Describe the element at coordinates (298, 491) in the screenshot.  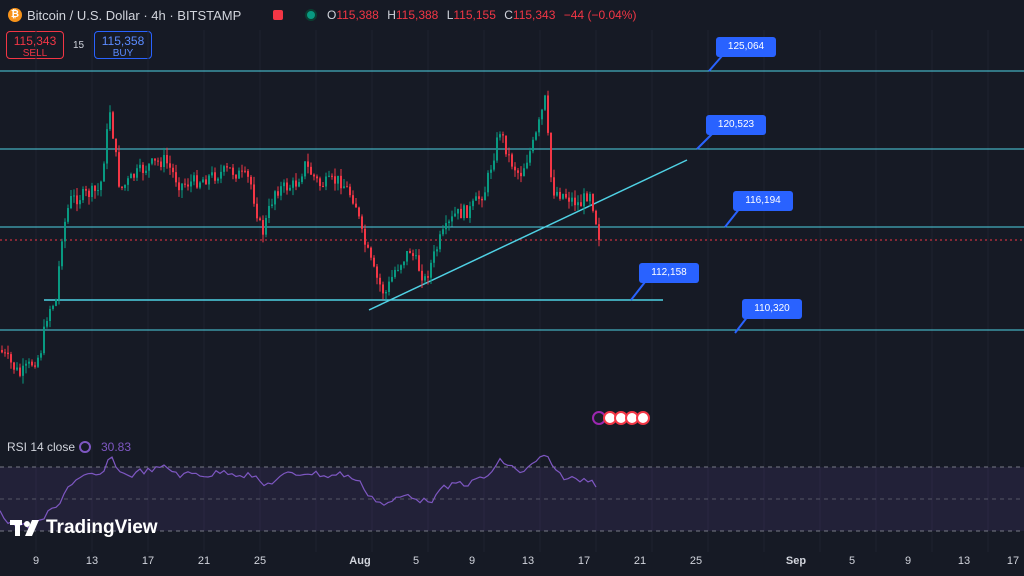
I see `rsi-line` at that location.